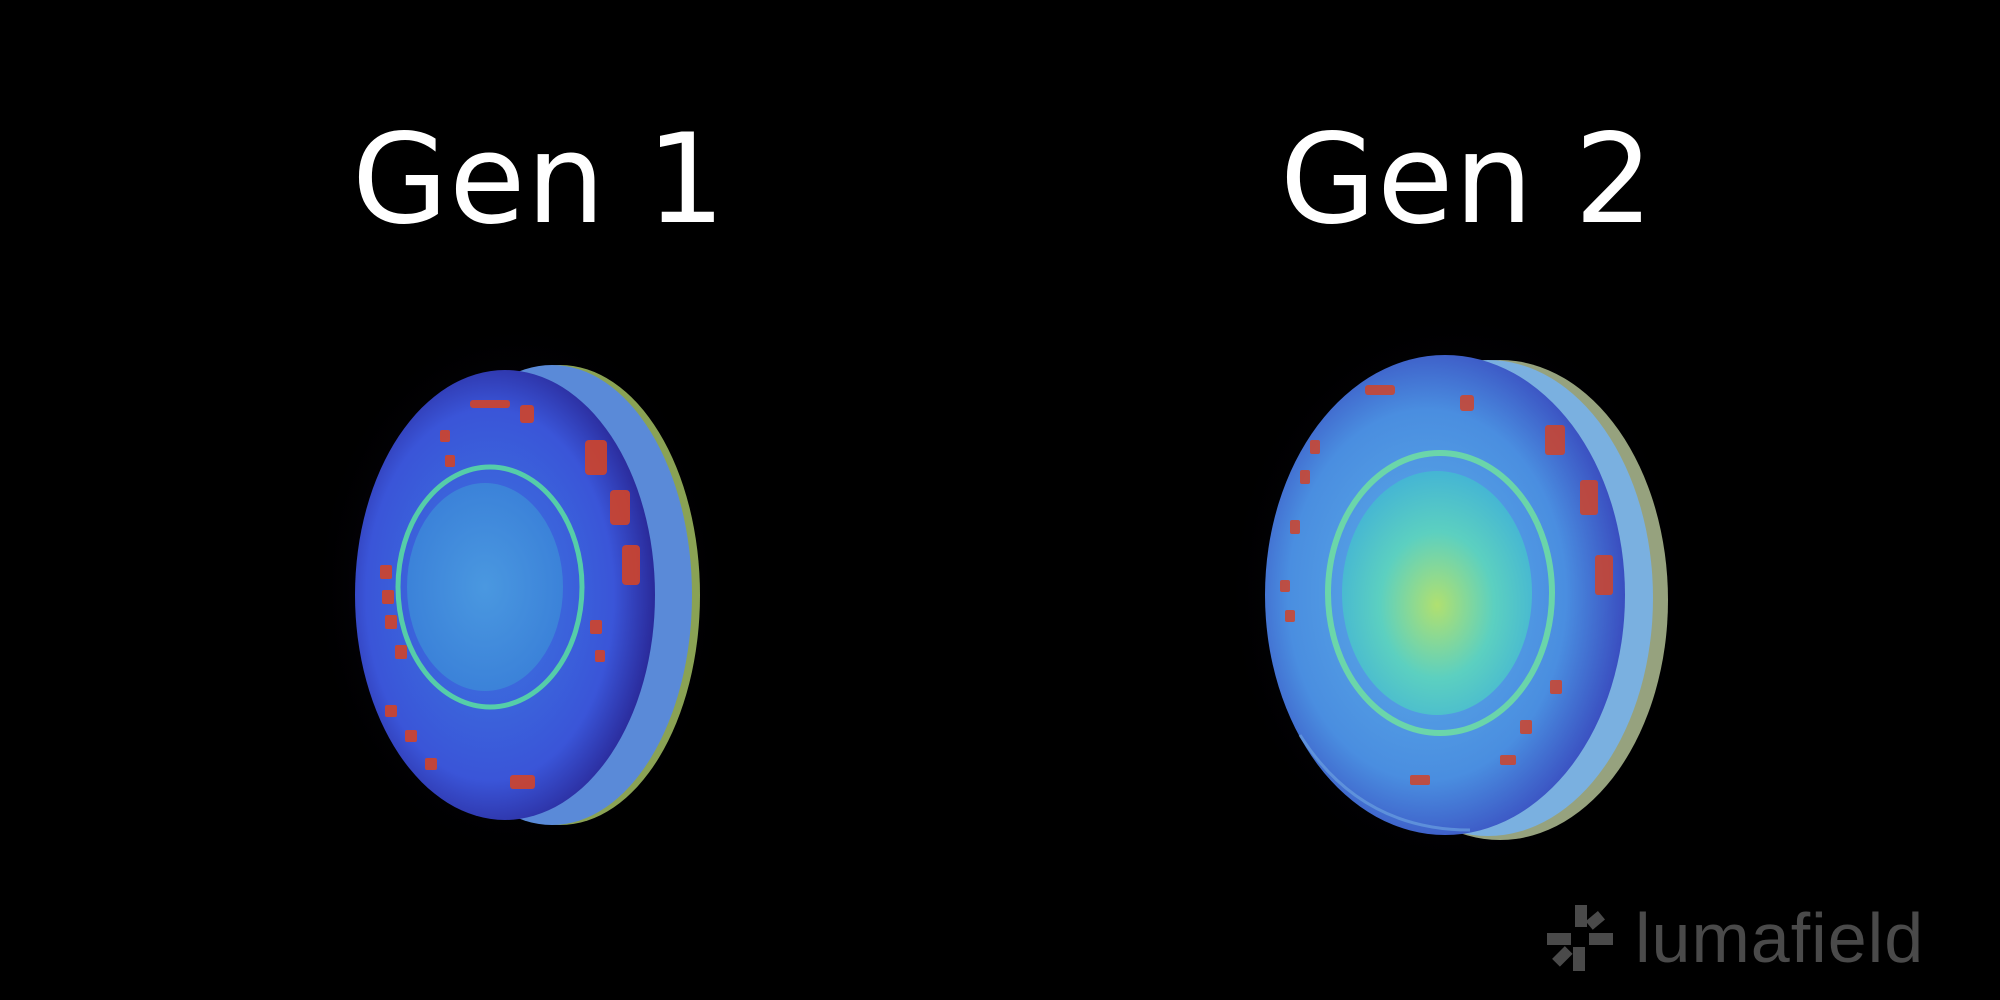  Describe the element at coordinates (1467, 180) in the screenshot. I see `gen-2-title: Gen 2` at that location.